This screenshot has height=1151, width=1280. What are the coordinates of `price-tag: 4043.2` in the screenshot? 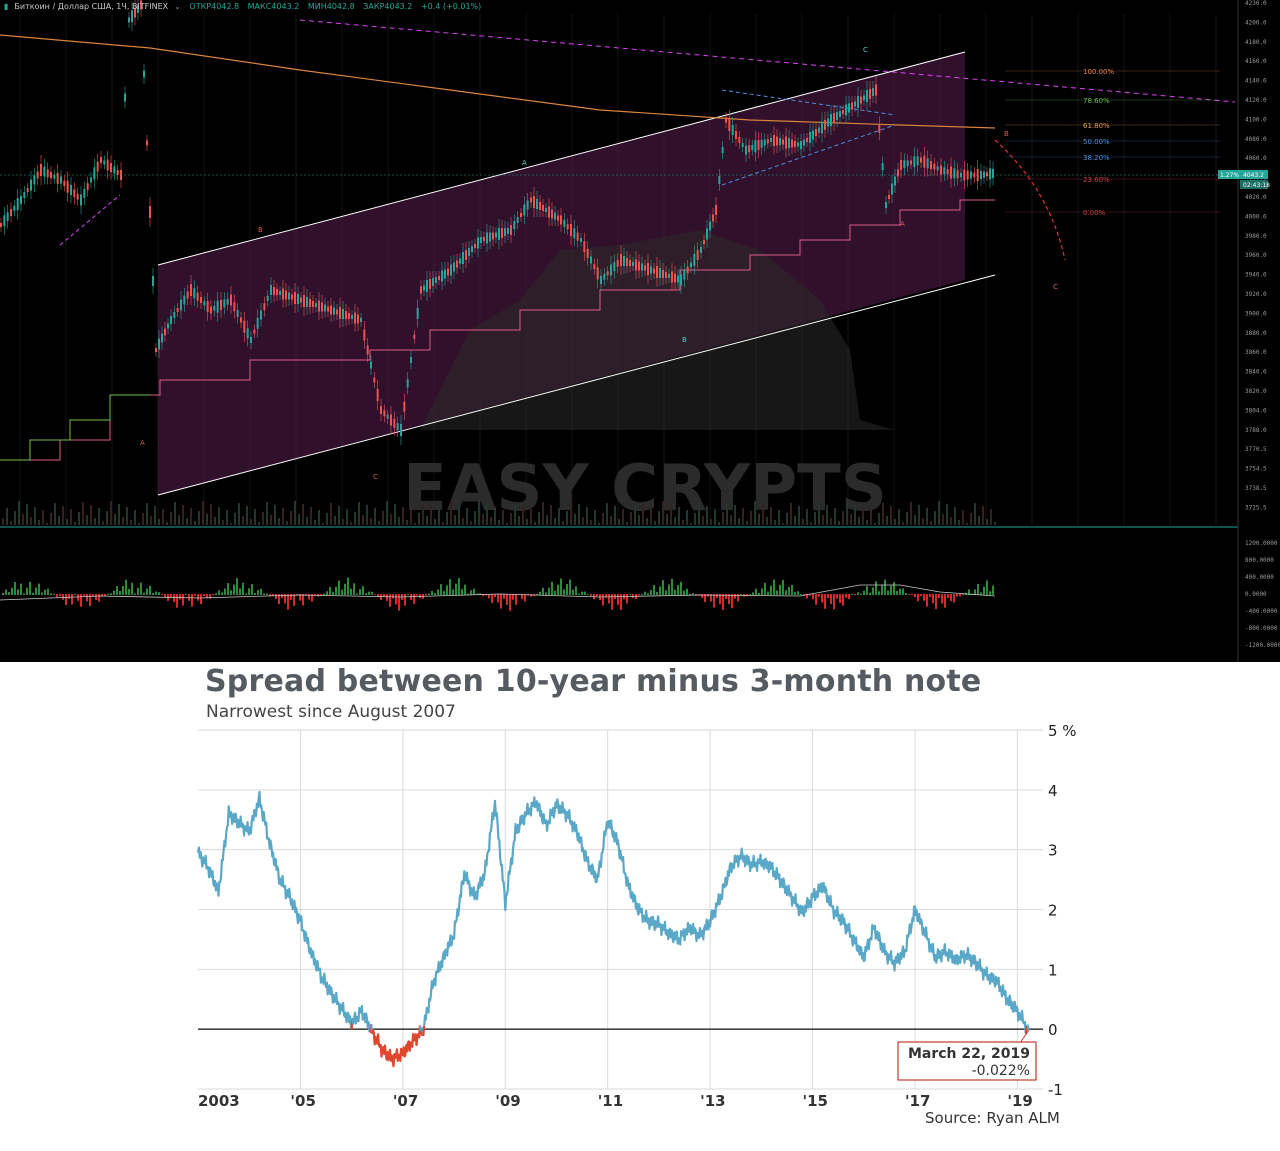 It's located at (1253, 175).